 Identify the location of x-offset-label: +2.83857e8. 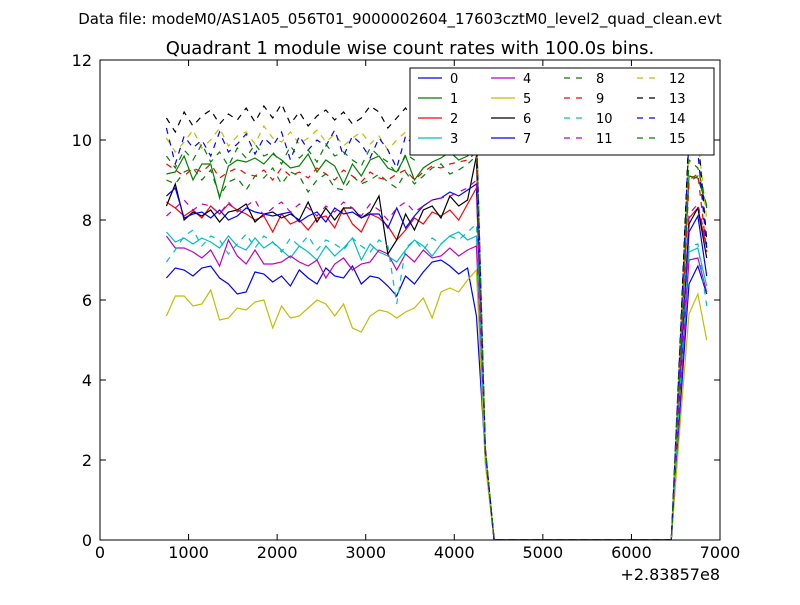
(670, 574).